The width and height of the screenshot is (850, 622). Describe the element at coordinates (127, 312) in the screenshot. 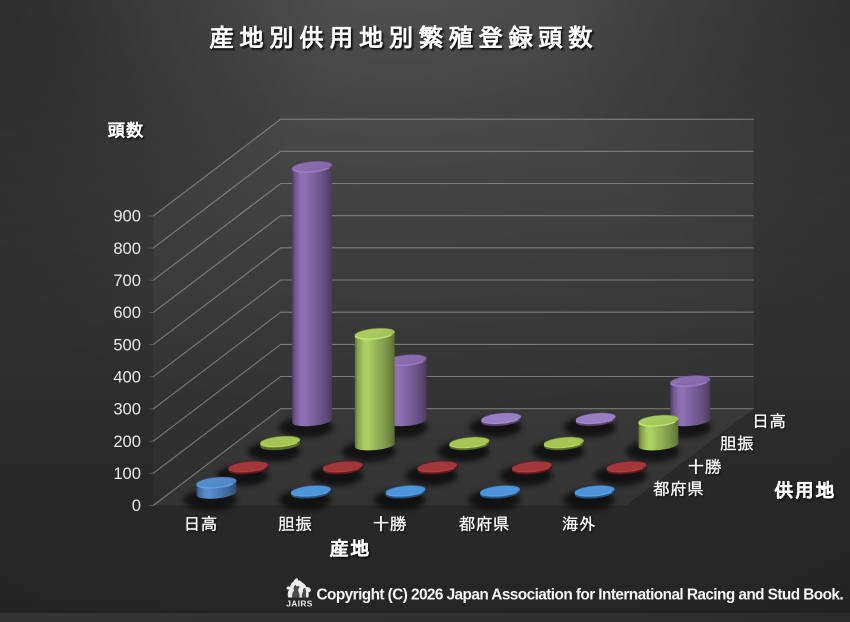

I see `svg-text: 600` at that location.